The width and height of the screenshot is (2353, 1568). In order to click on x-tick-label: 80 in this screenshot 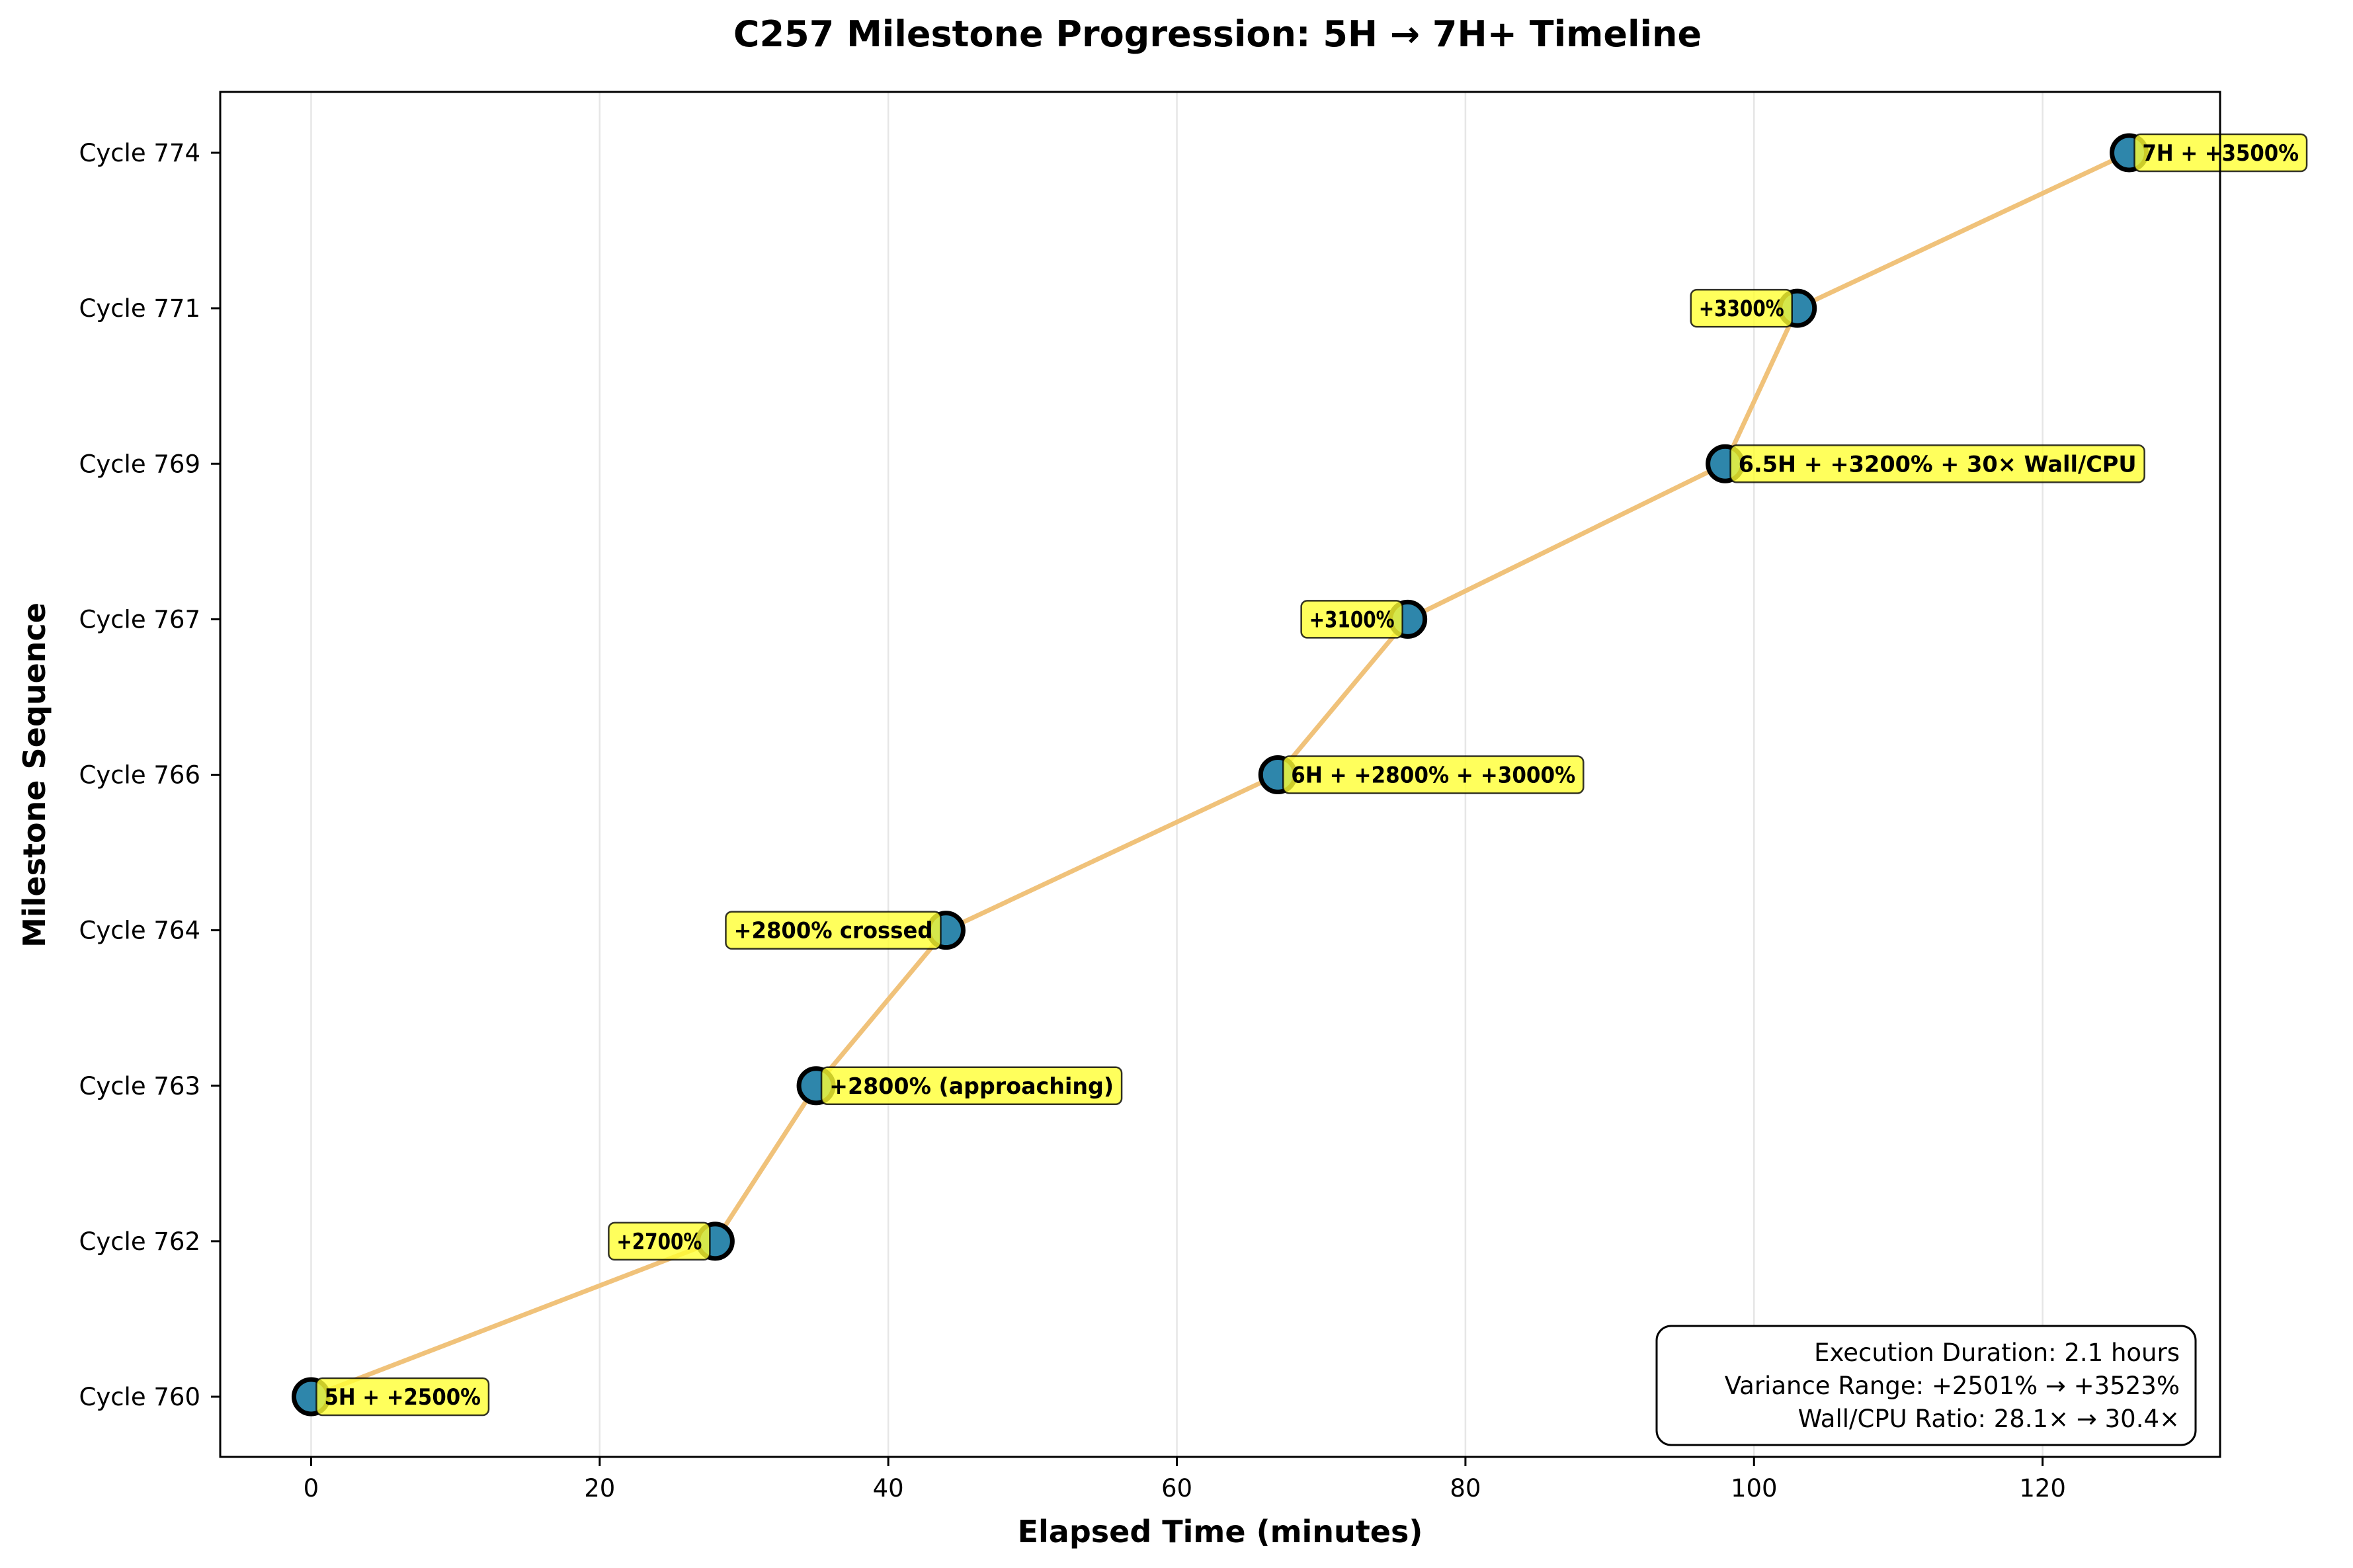, I will do `click(1465, 1488)`.